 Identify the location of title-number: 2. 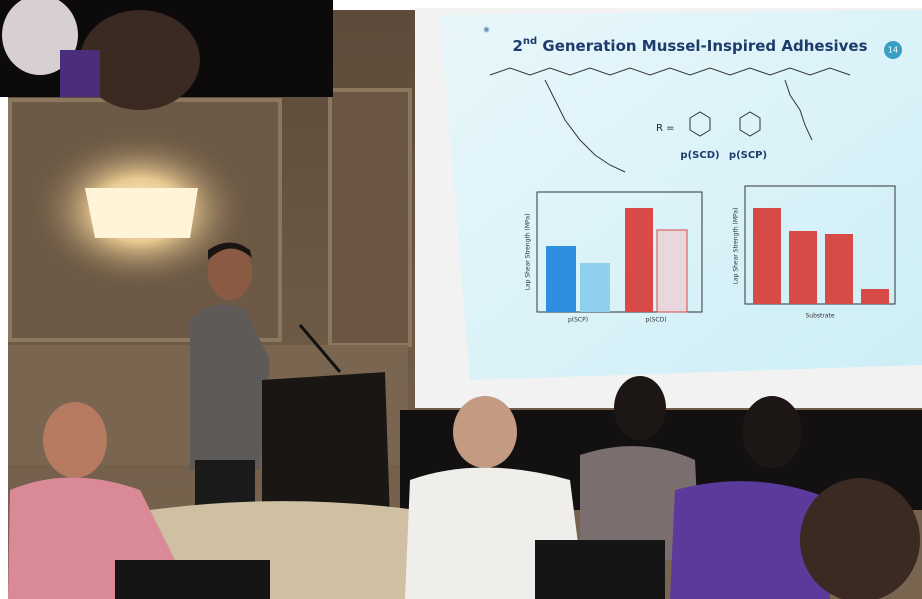
(517, 46).